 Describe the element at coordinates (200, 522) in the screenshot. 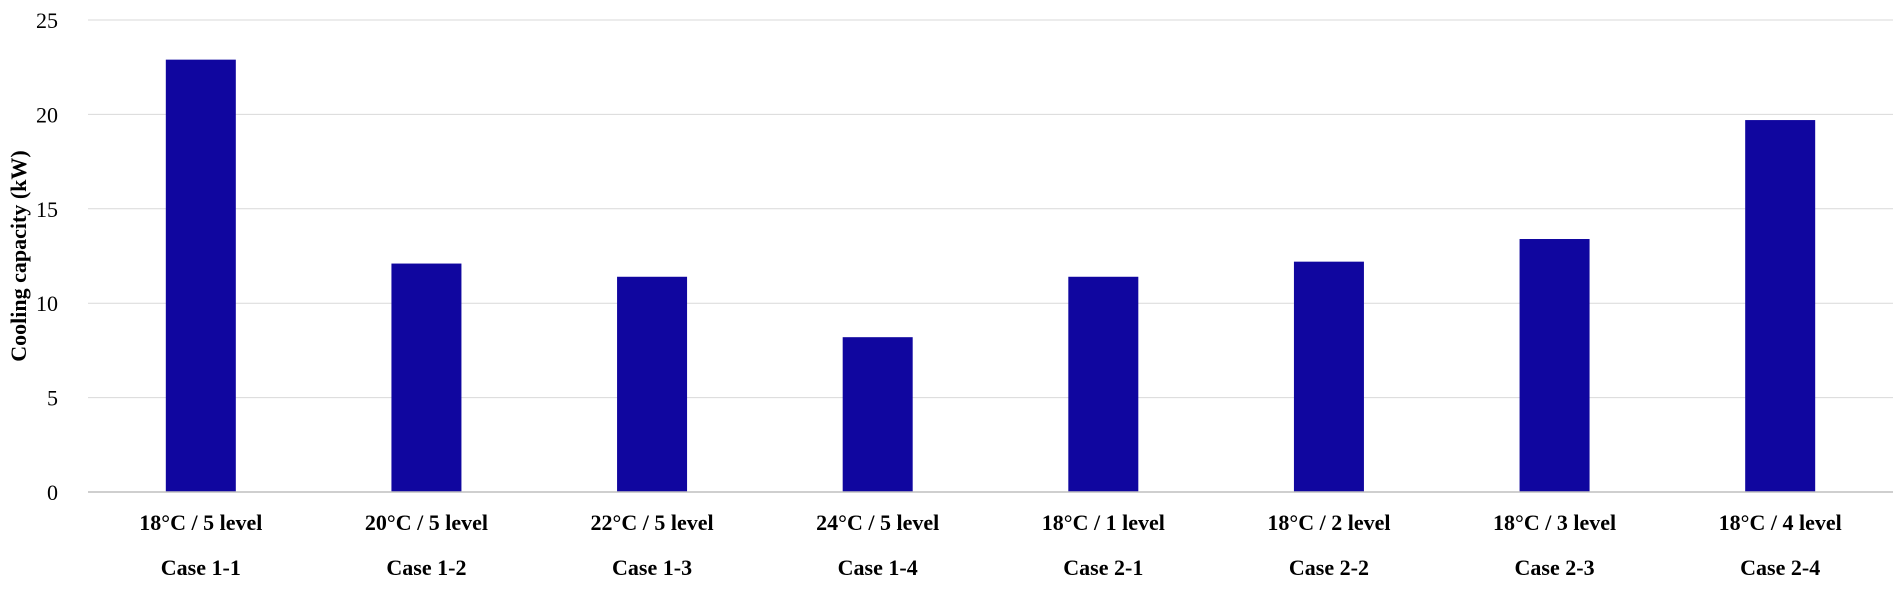

I see `x-tick-label: 18°C / 5 level` at that location.